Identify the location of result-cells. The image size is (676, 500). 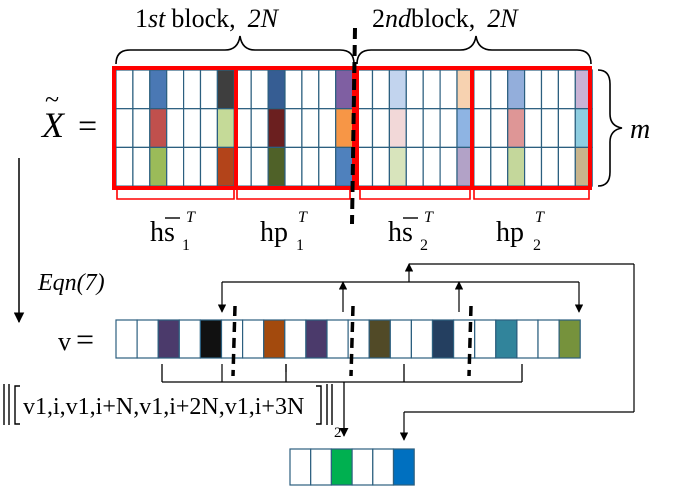
(352, 467).